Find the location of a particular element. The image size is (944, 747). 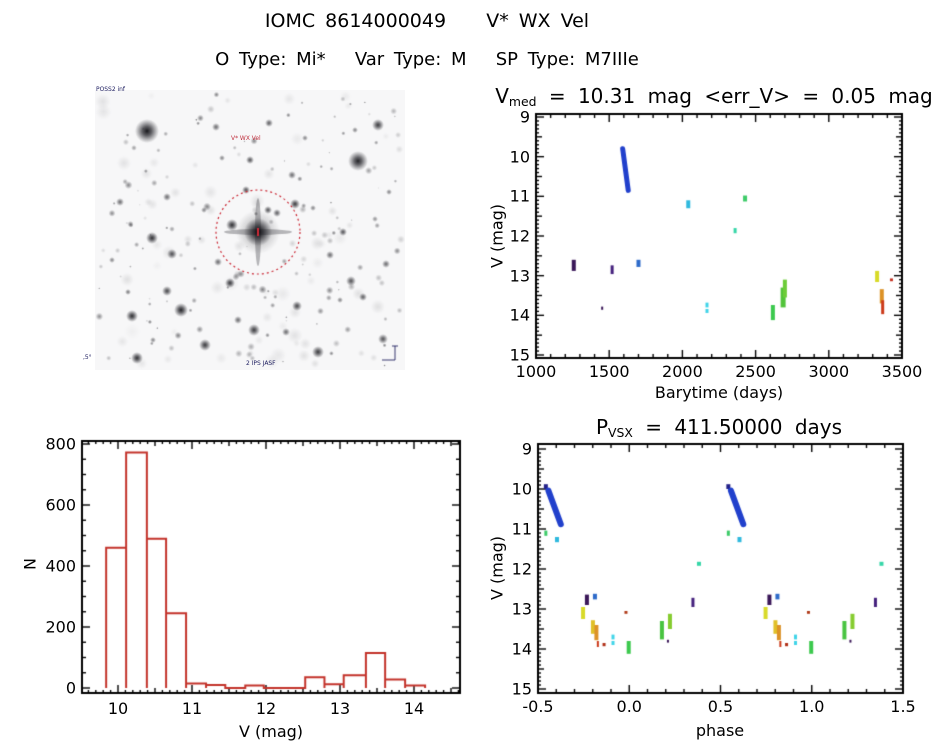

finder-survey-label: POSS2 inf is located at coordinates (111, 89).